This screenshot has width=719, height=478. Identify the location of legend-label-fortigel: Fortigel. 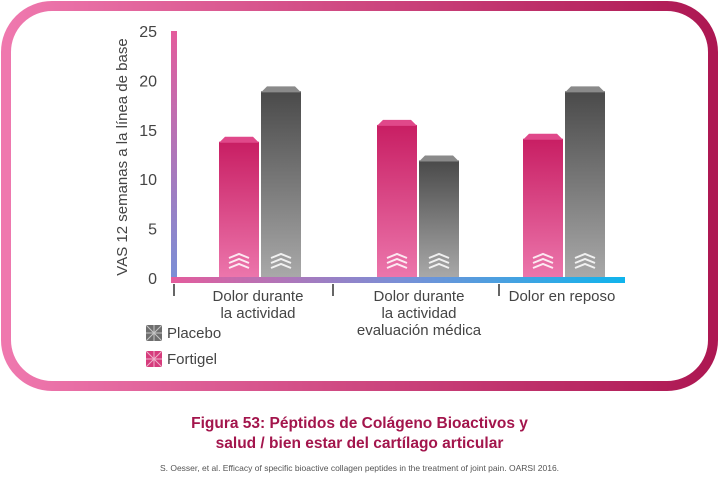
(192, 359).